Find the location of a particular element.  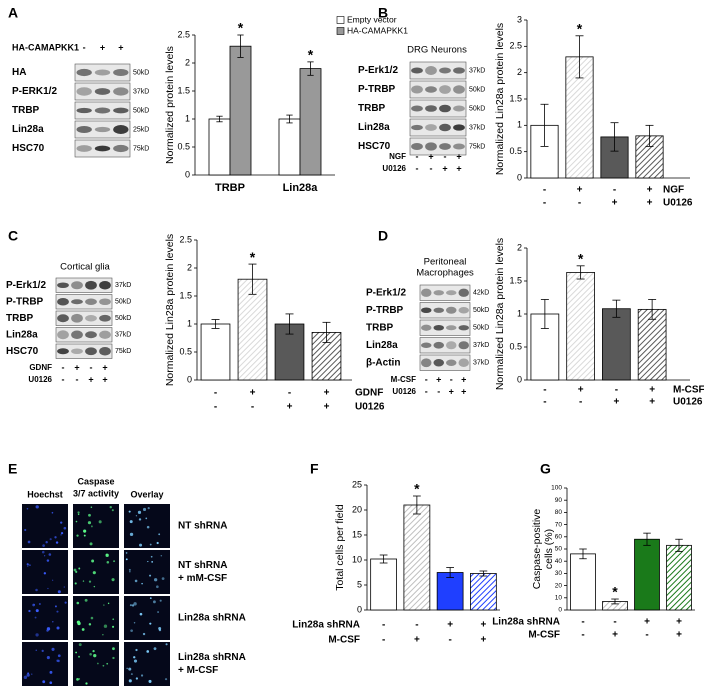

legend-swatch is located at coordinates (340, 31).